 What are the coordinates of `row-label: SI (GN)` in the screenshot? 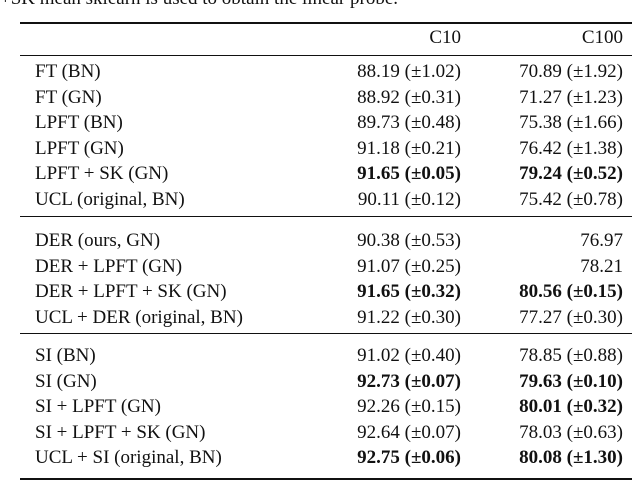 It's located at (66, 381).